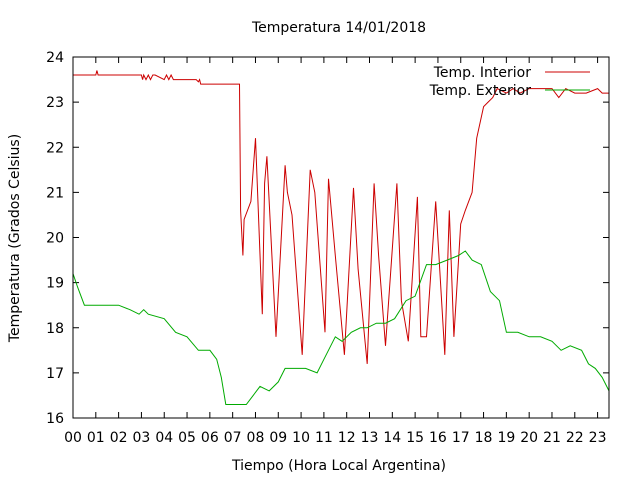  What do you see at coordinates (324, 438) in the screenshot?
I see `x-tick-label: 11` at bounding box center [324, 438].